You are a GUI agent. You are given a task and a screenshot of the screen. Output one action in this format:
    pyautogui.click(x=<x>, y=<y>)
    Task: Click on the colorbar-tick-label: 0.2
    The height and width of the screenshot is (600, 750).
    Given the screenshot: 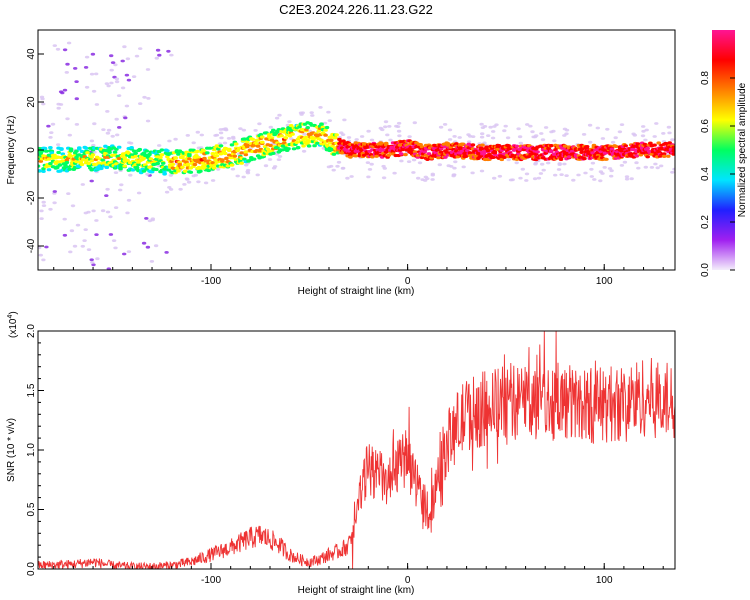 What is the action you would take?
    pyautogui.click(x=705, y=222)
    